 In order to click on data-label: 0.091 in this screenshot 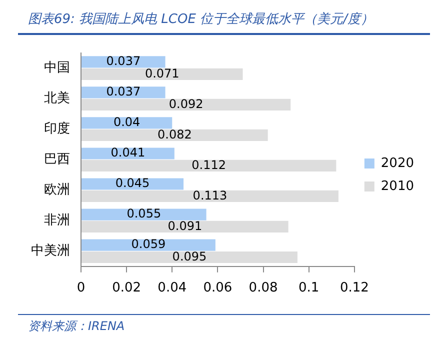, I will do `click(185, 225)`.